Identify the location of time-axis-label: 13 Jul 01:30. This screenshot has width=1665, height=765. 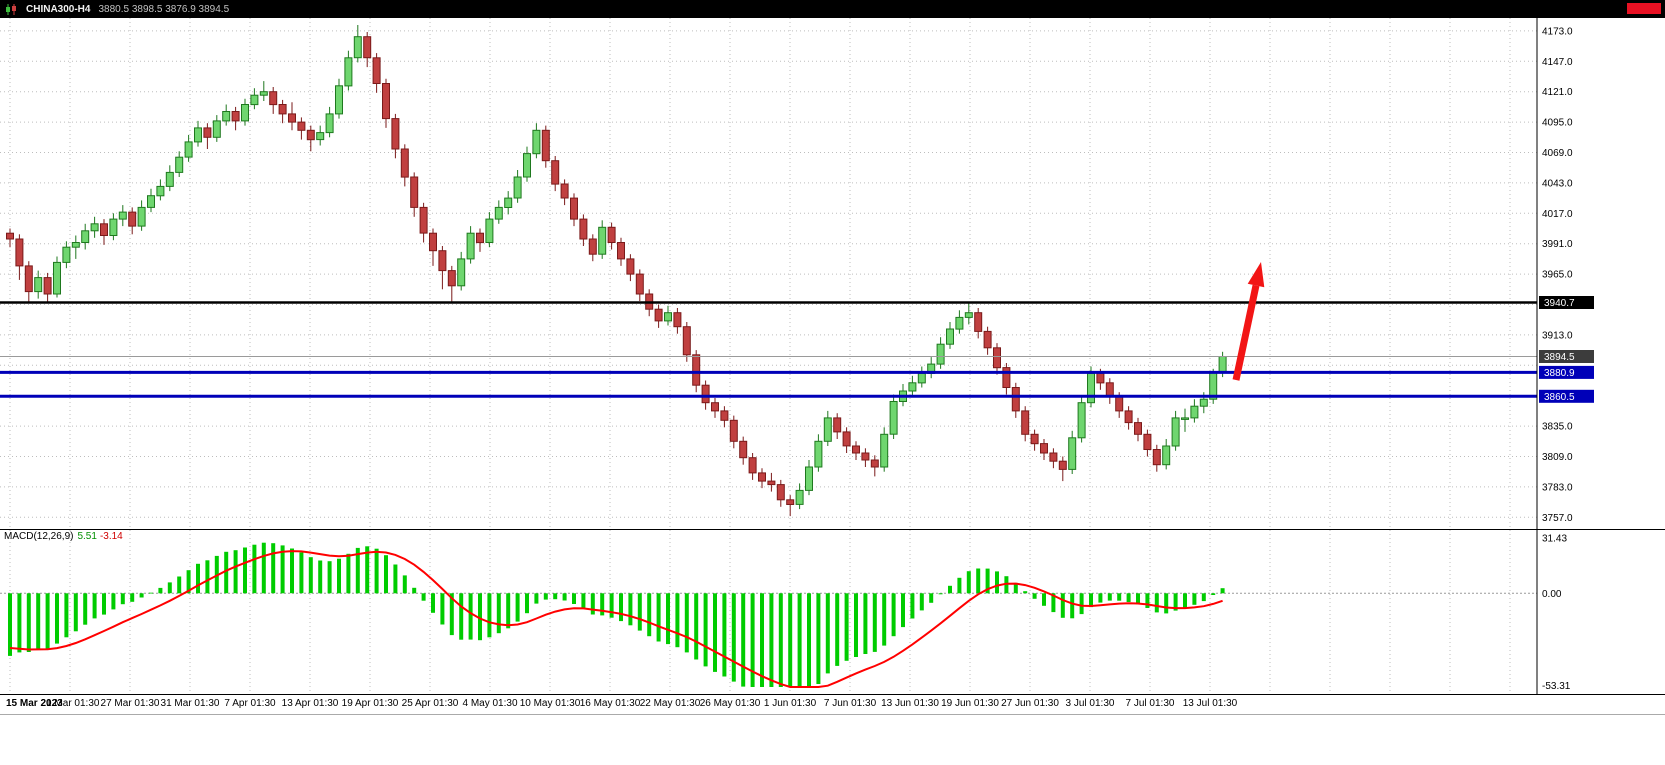
(1210, 703).